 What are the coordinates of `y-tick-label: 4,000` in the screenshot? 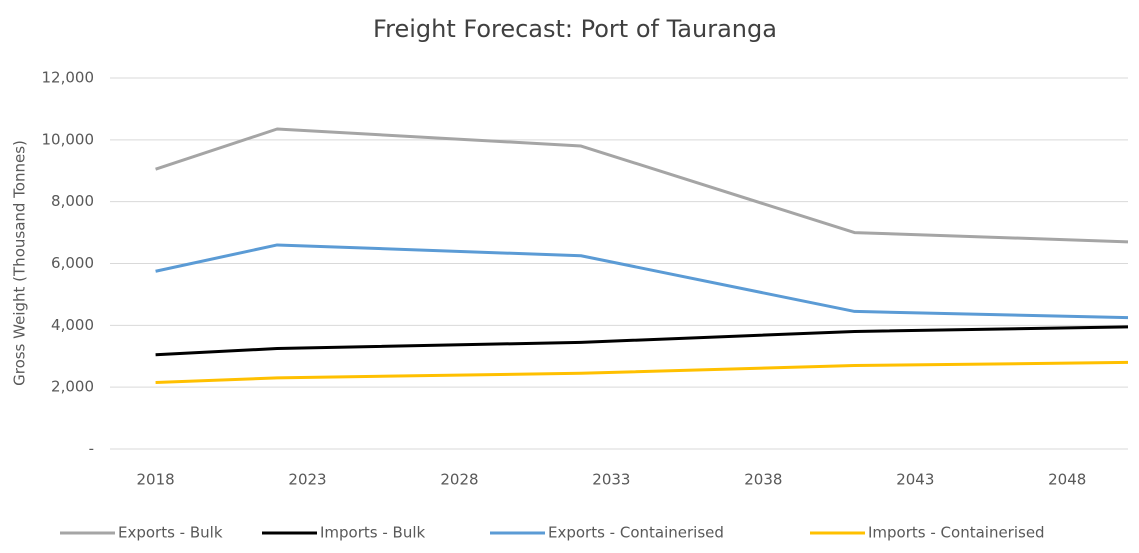 It's located at (72, 325).